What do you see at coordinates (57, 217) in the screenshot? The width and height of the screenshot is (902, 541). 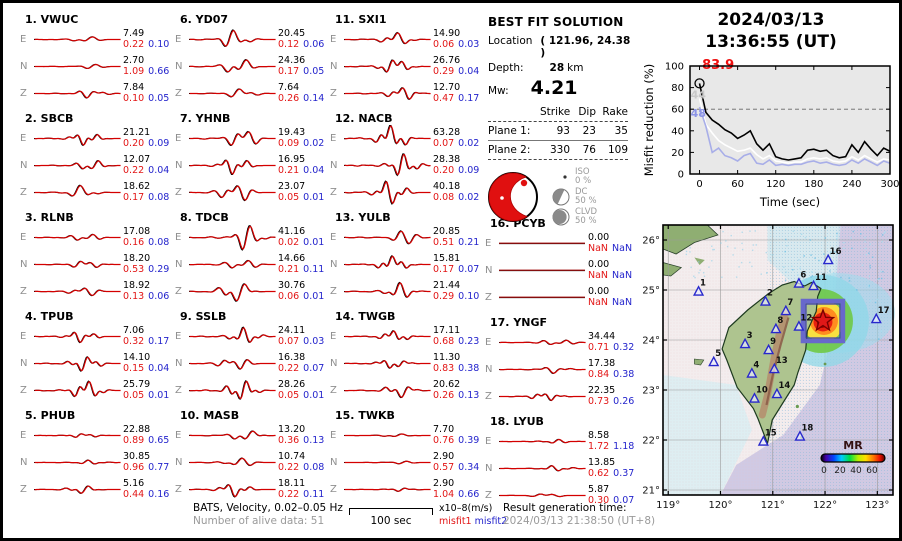 I see `station-code: RLNB` at bounding box center [57, 217].